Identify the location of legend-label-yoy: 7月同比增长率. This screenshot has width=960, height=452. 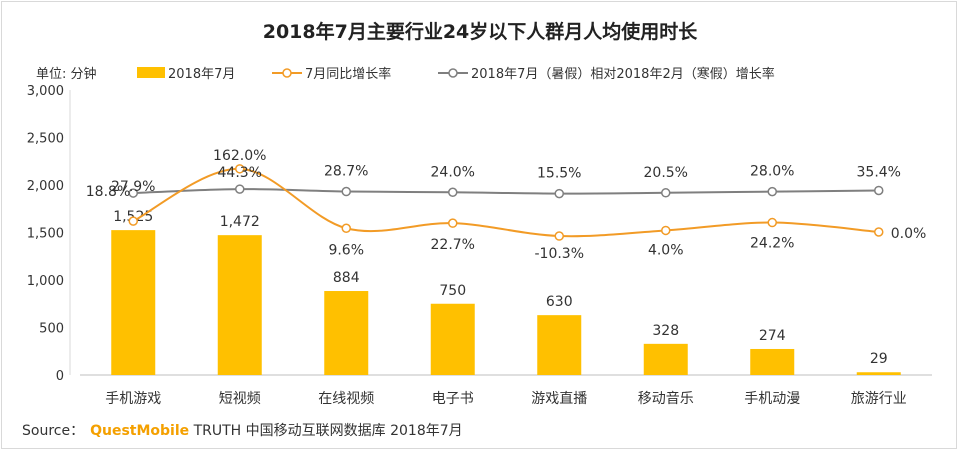
(348, 74).